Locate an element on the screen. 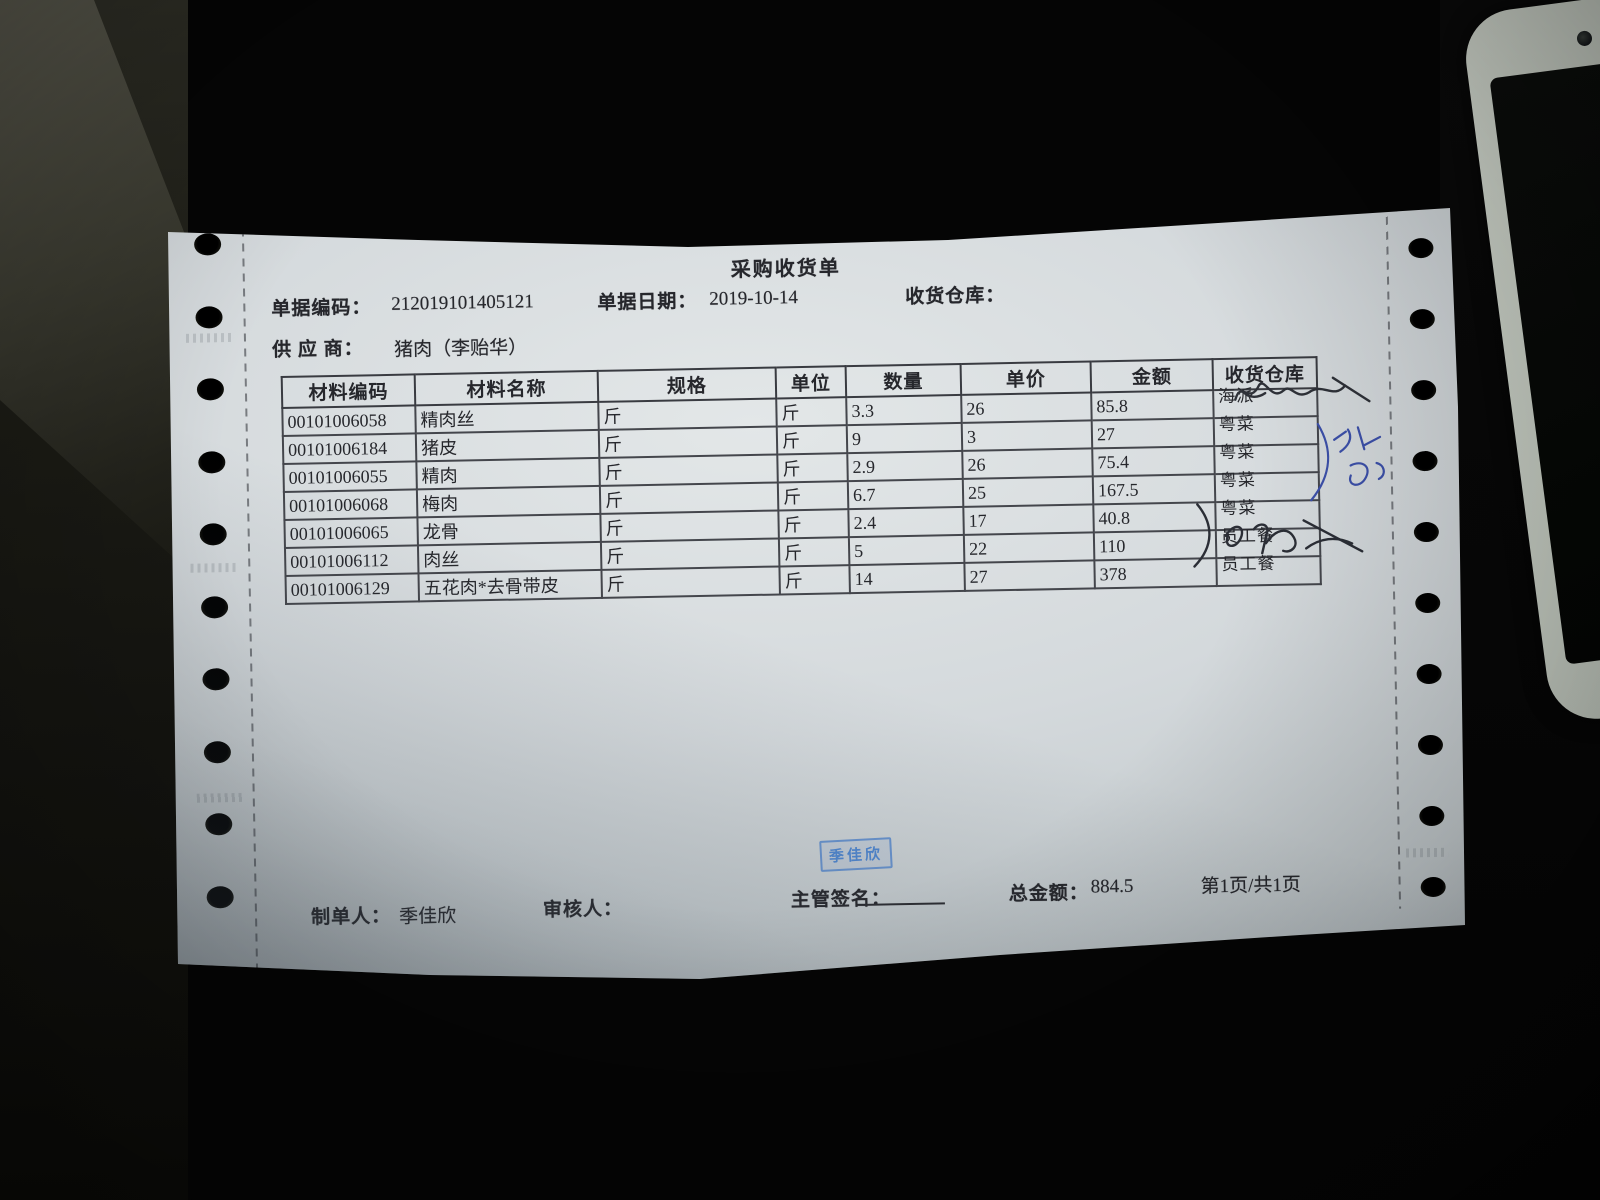 The width and height of the screenshot is (1600, 1200). cell-price: 22 is located at coordinates (1029, 547).